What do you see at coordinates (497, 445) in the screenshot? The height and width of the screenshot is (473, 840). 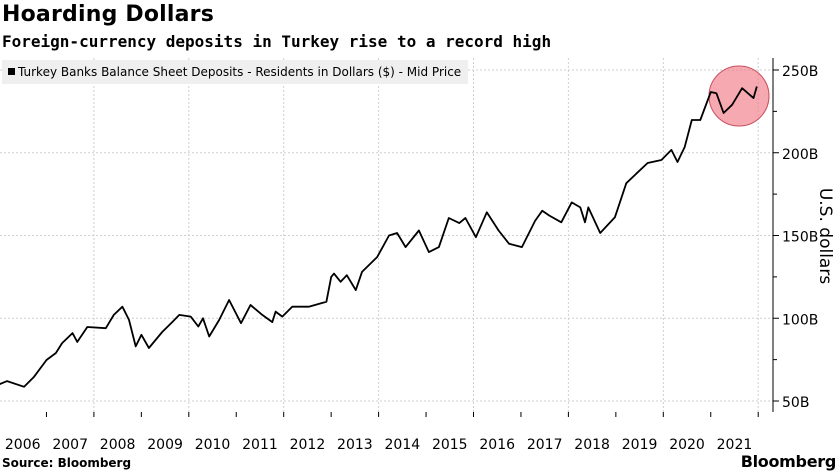 I see `x-tick-label: 2016` at bounding box center [497, 445].